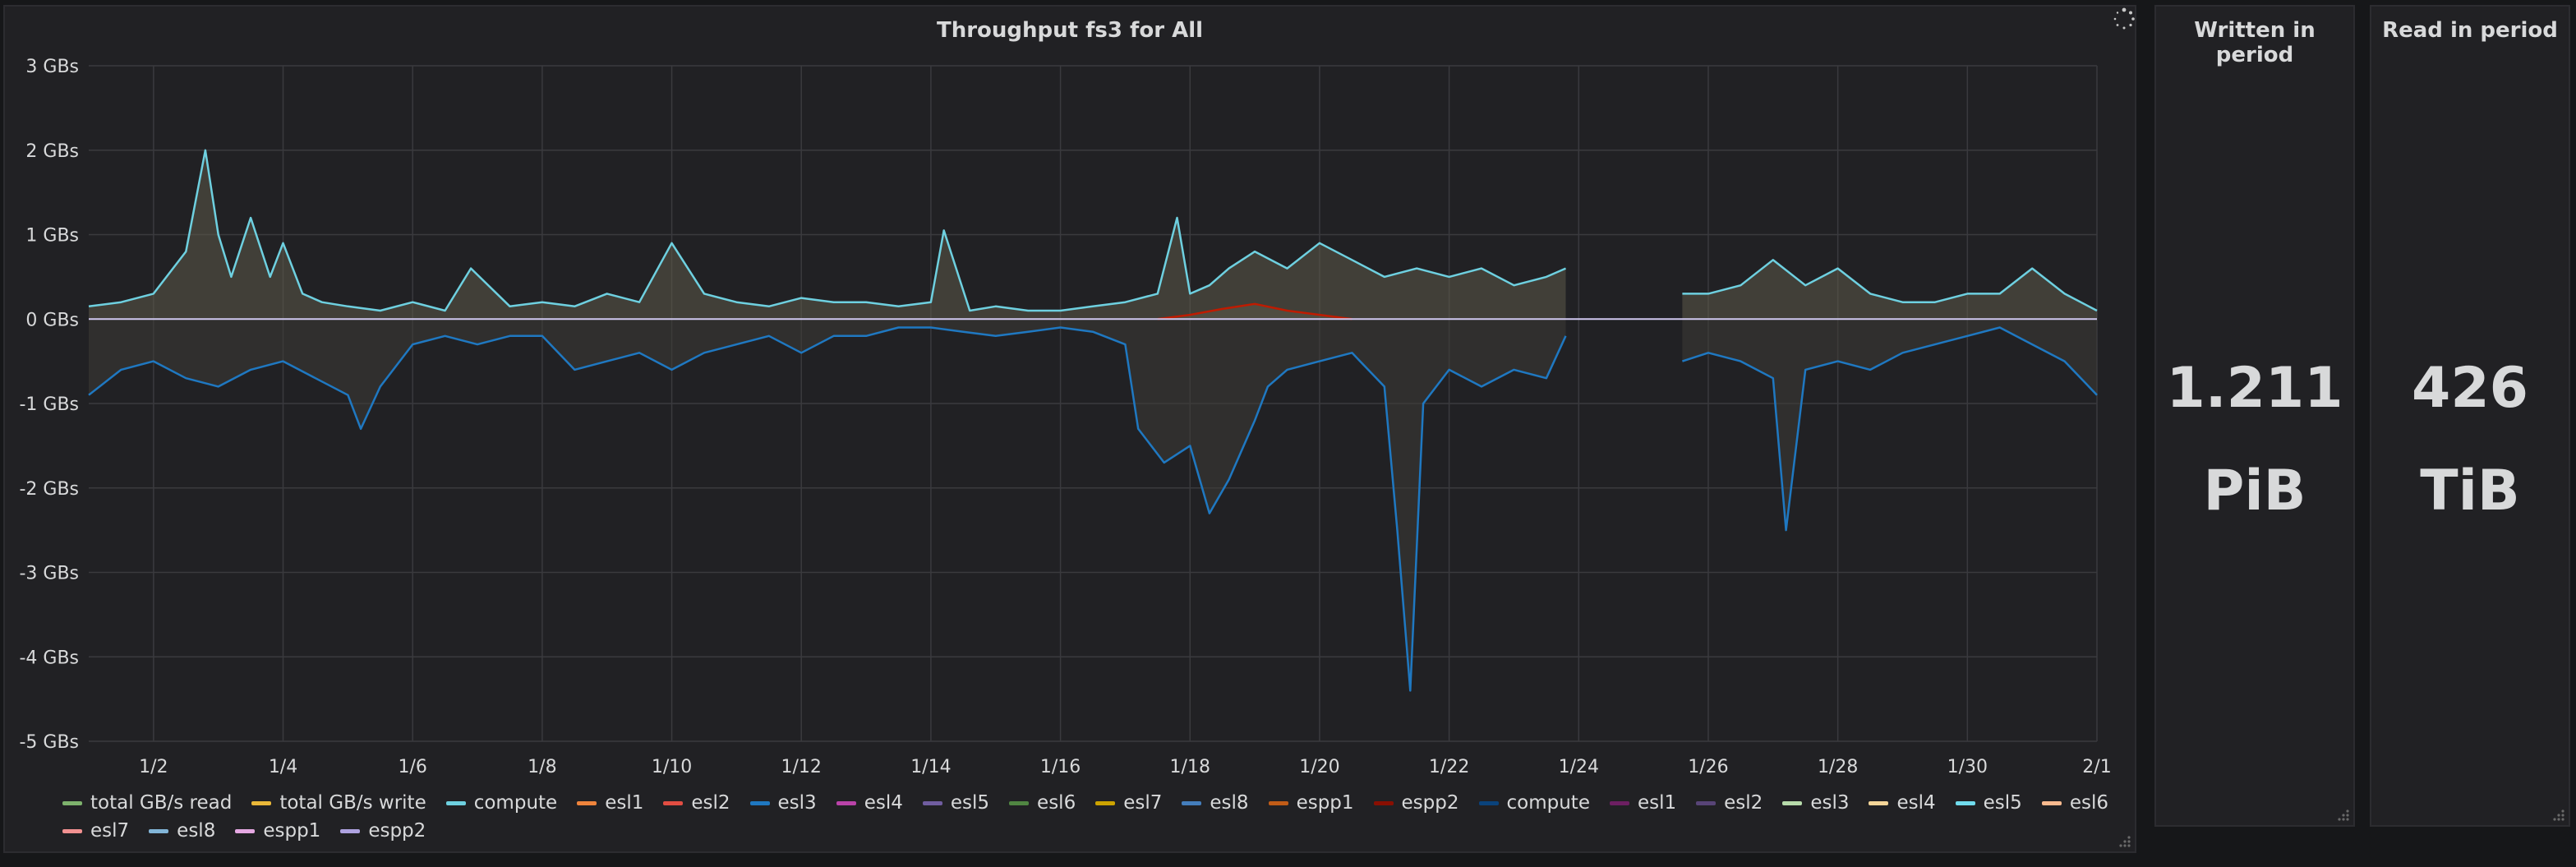  I want to click on written-value: 1.211, so click(2254, 389).